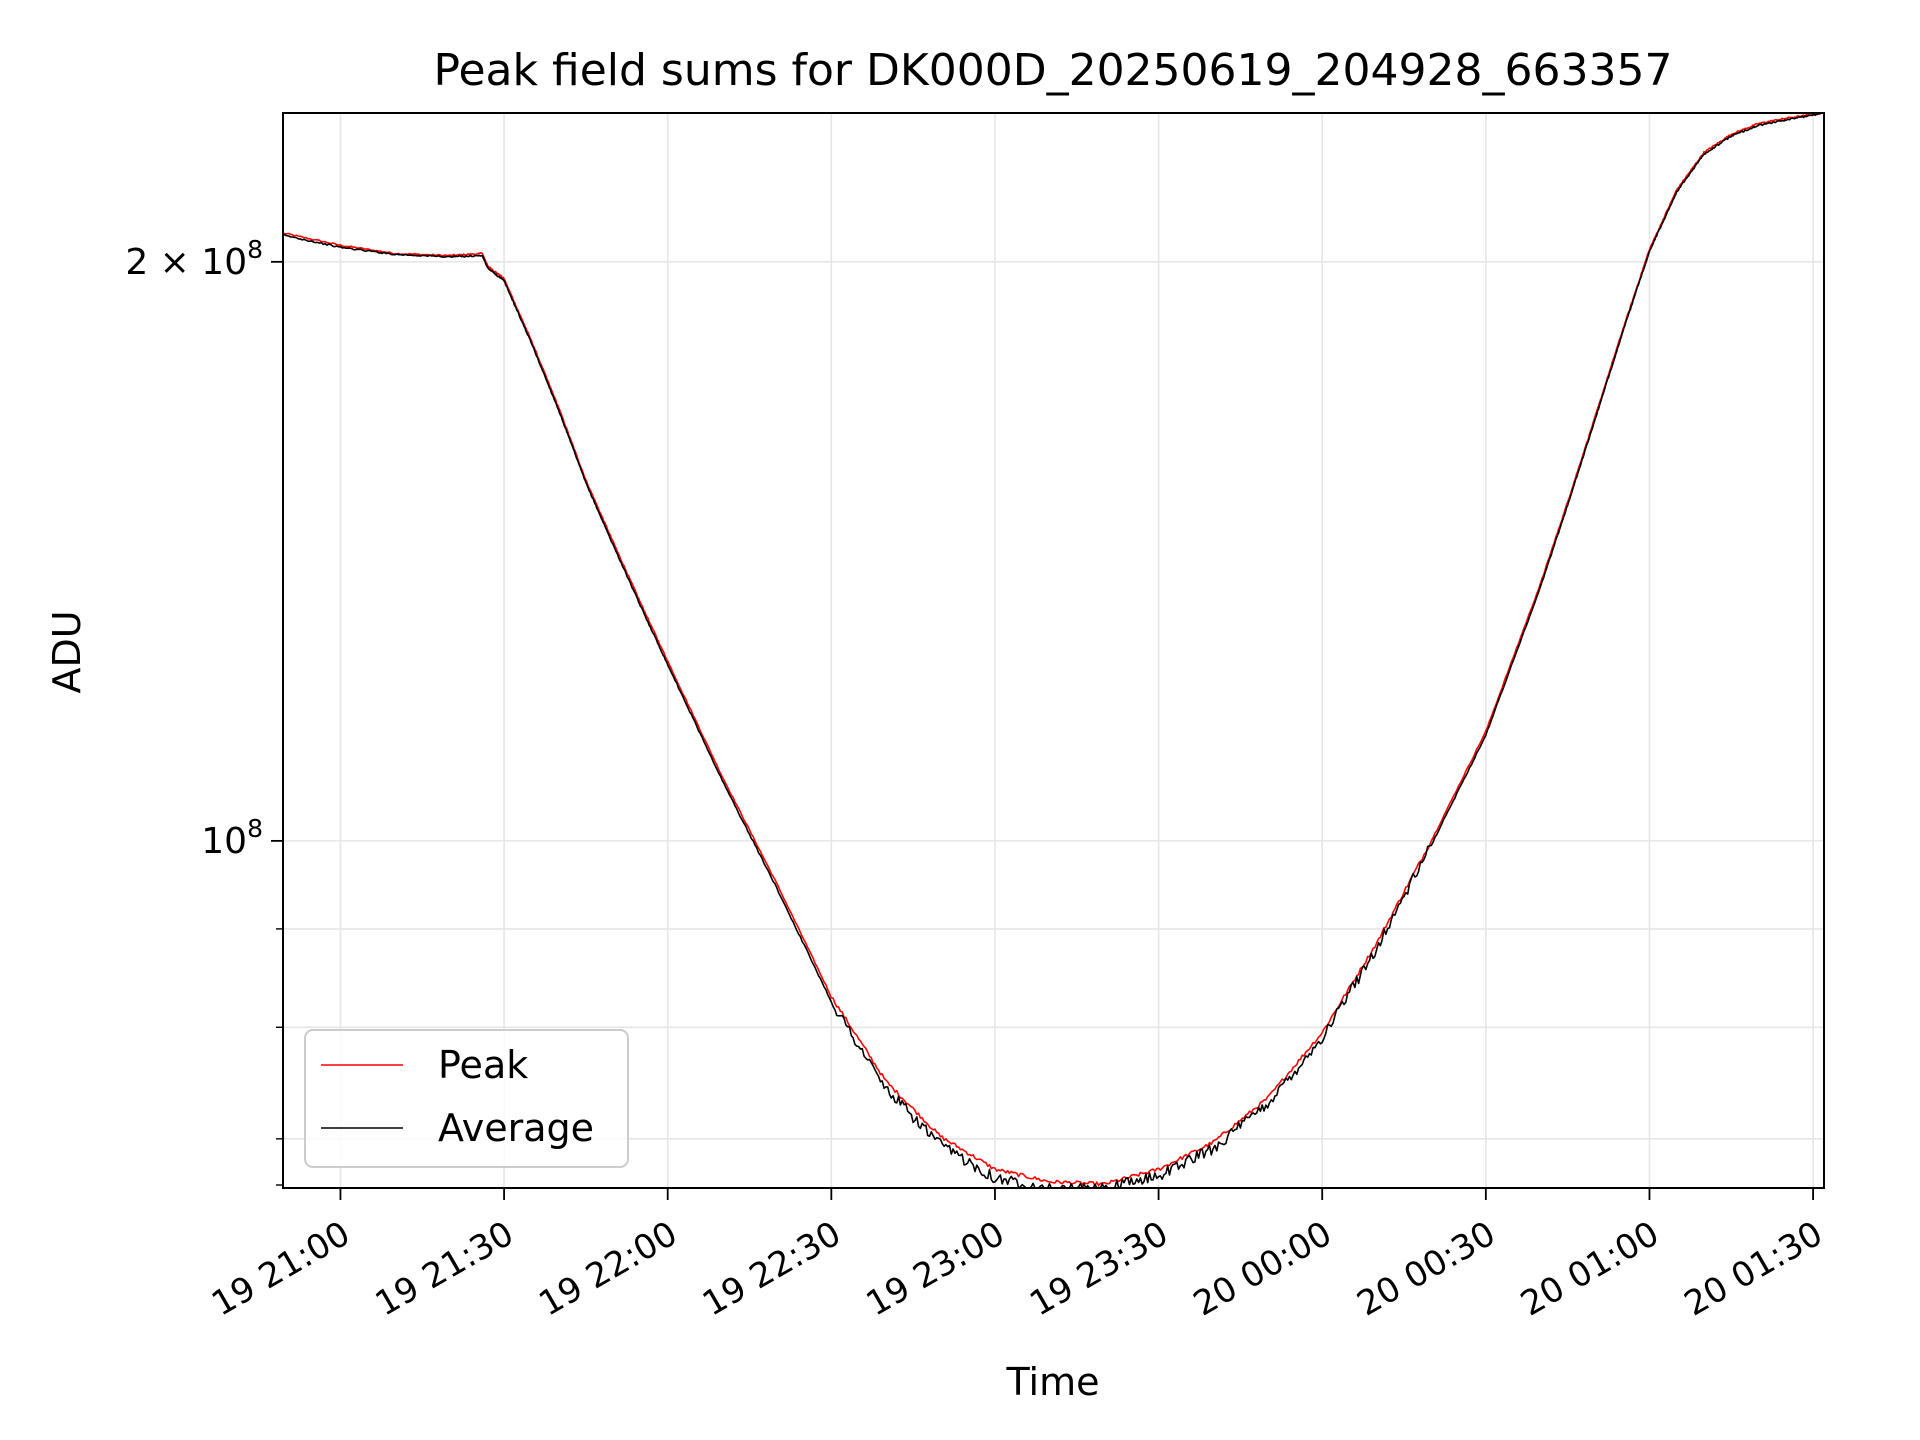  What do you see at coordinates (483, 1065) in the screenshot?
I see `legend-label-peak: Peak` at bounding box center [483, 1065].